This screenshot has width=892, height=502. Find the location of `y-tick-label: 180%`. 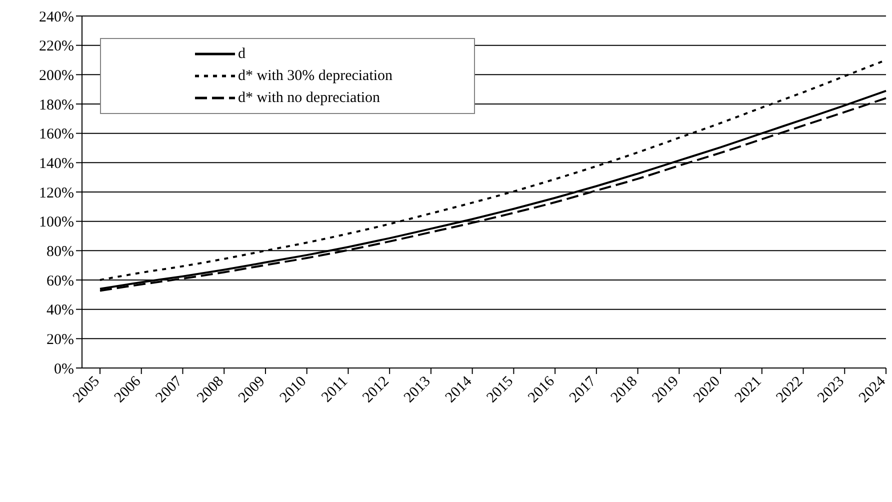

y-tick-label: 180% is located at coordinates (56, 105).